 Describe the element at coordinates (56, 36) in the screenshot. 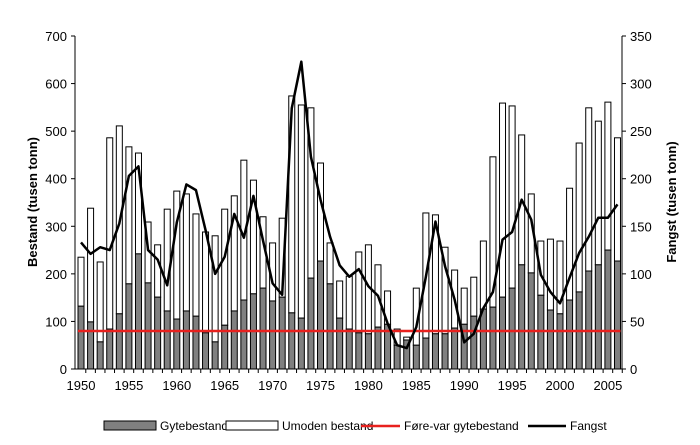

I see `y-tick-label: 700` at that location.